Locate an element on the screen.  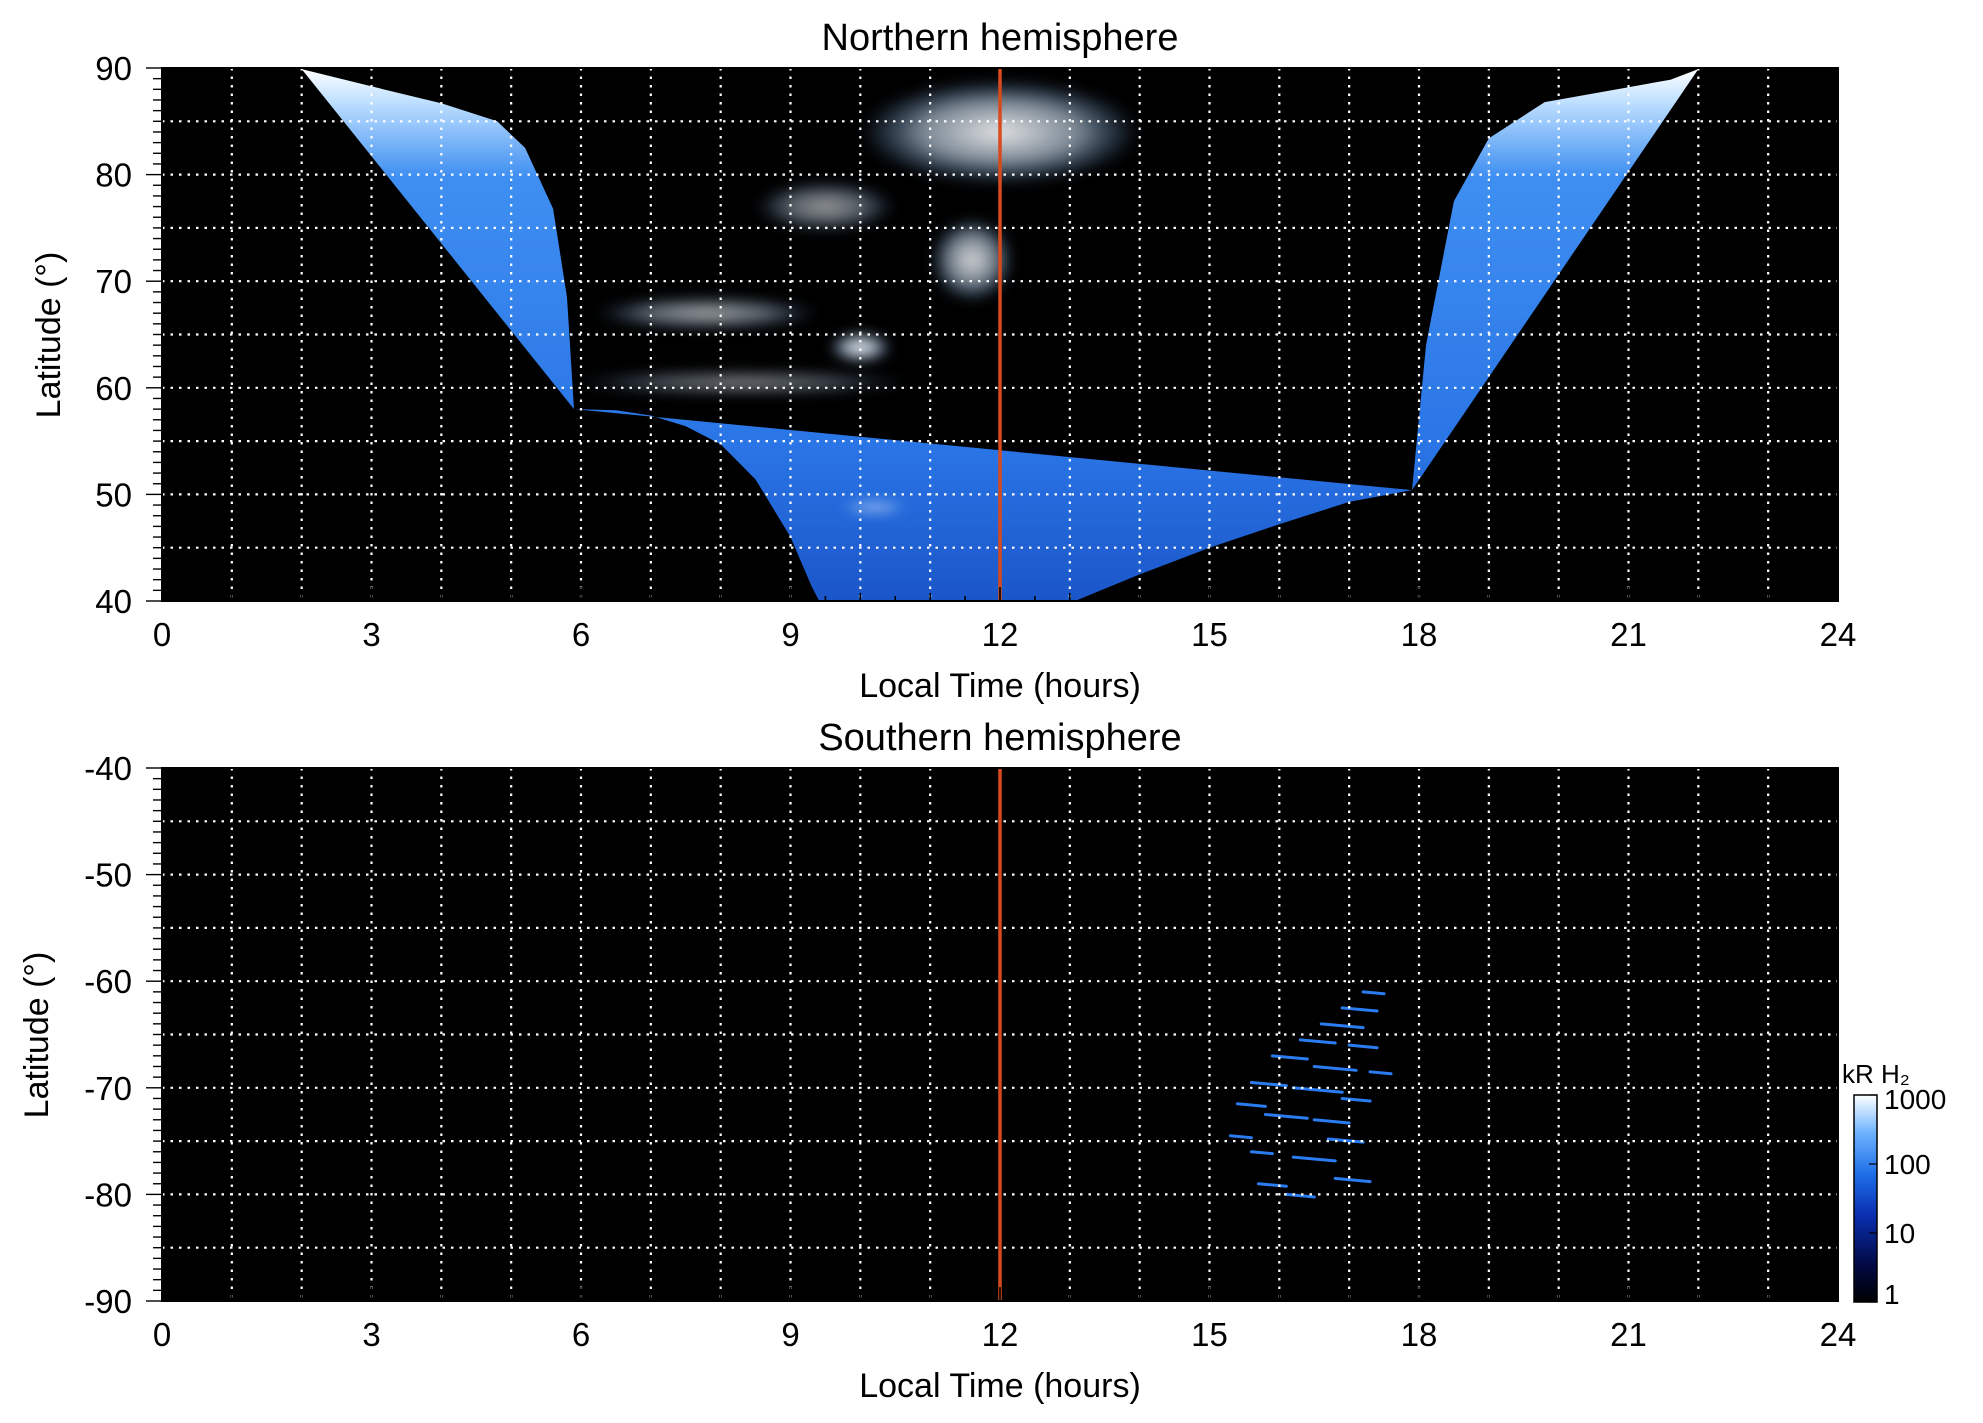
y-tick-label: -50 is located at coordinates (108, 875).